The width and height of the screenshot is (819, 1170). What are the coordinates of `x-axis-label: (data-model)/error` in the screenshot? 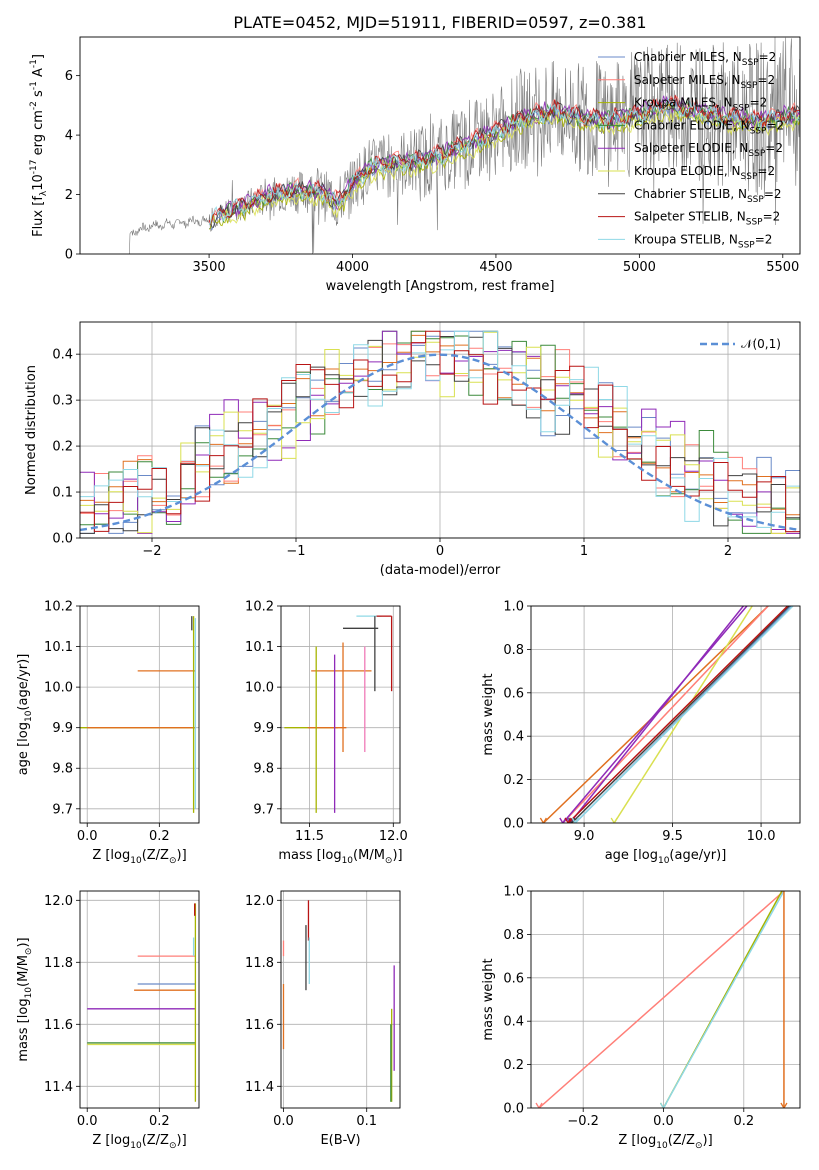 It's located at (440, 570).